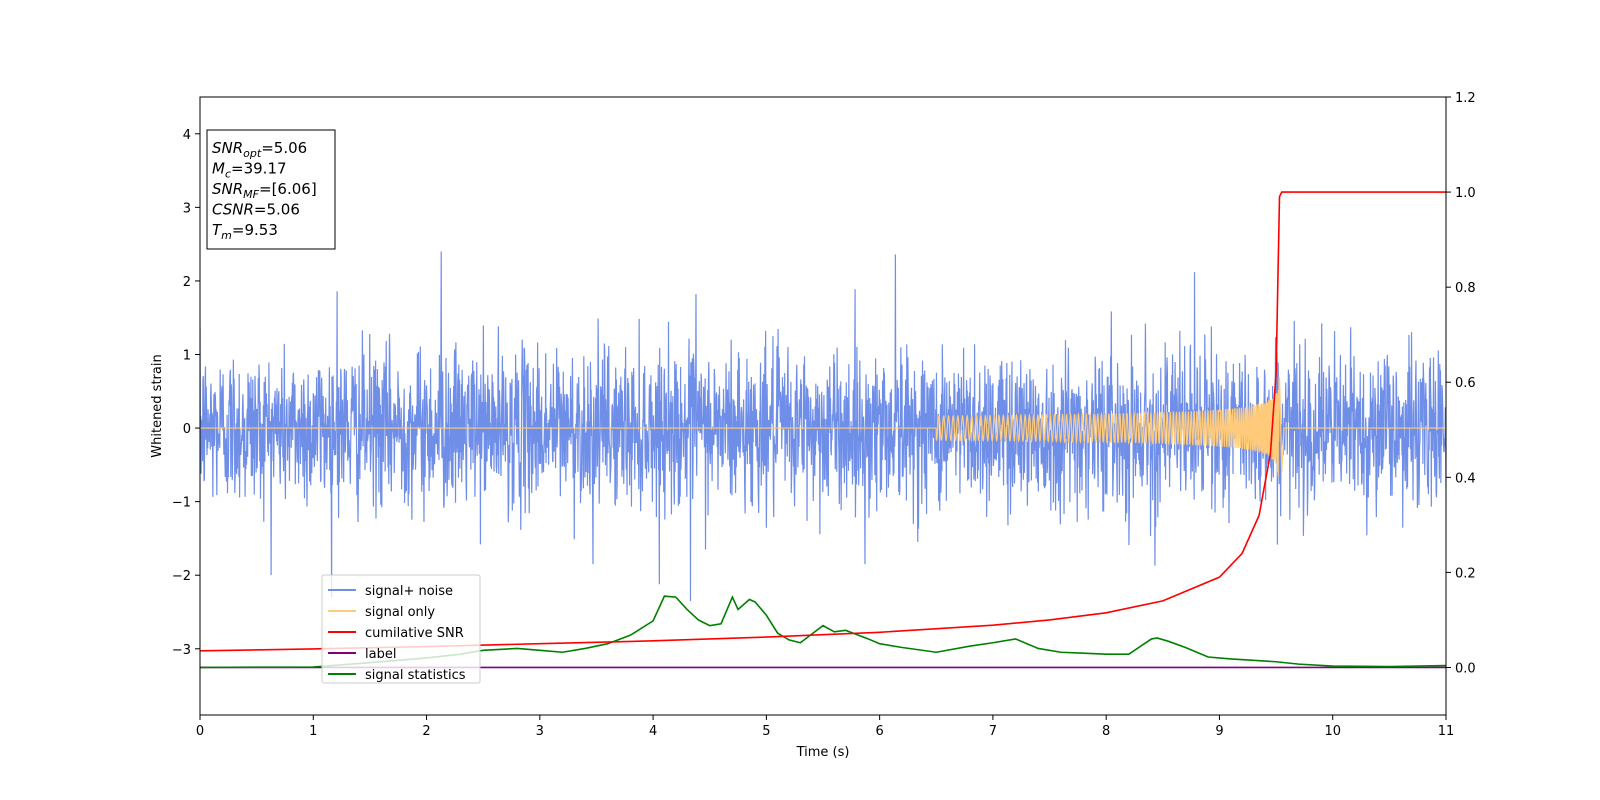 The height and width of the screenshot is (800, 1600). Describe the element at coordinates (256, 210) in the screenshot. I see `stats-line: CSNR=5.06` at that location.